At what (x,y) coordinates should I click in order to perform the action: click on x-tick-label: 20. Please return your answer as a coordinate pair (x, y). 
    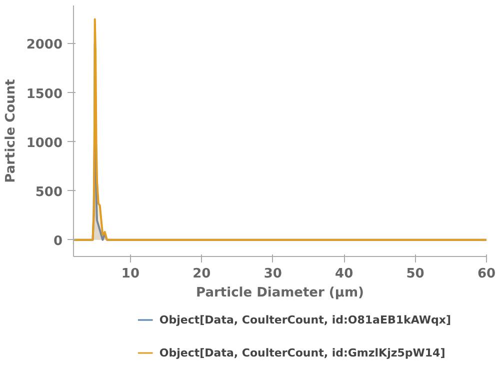
    Looking at the image, I should click on (201, 274).